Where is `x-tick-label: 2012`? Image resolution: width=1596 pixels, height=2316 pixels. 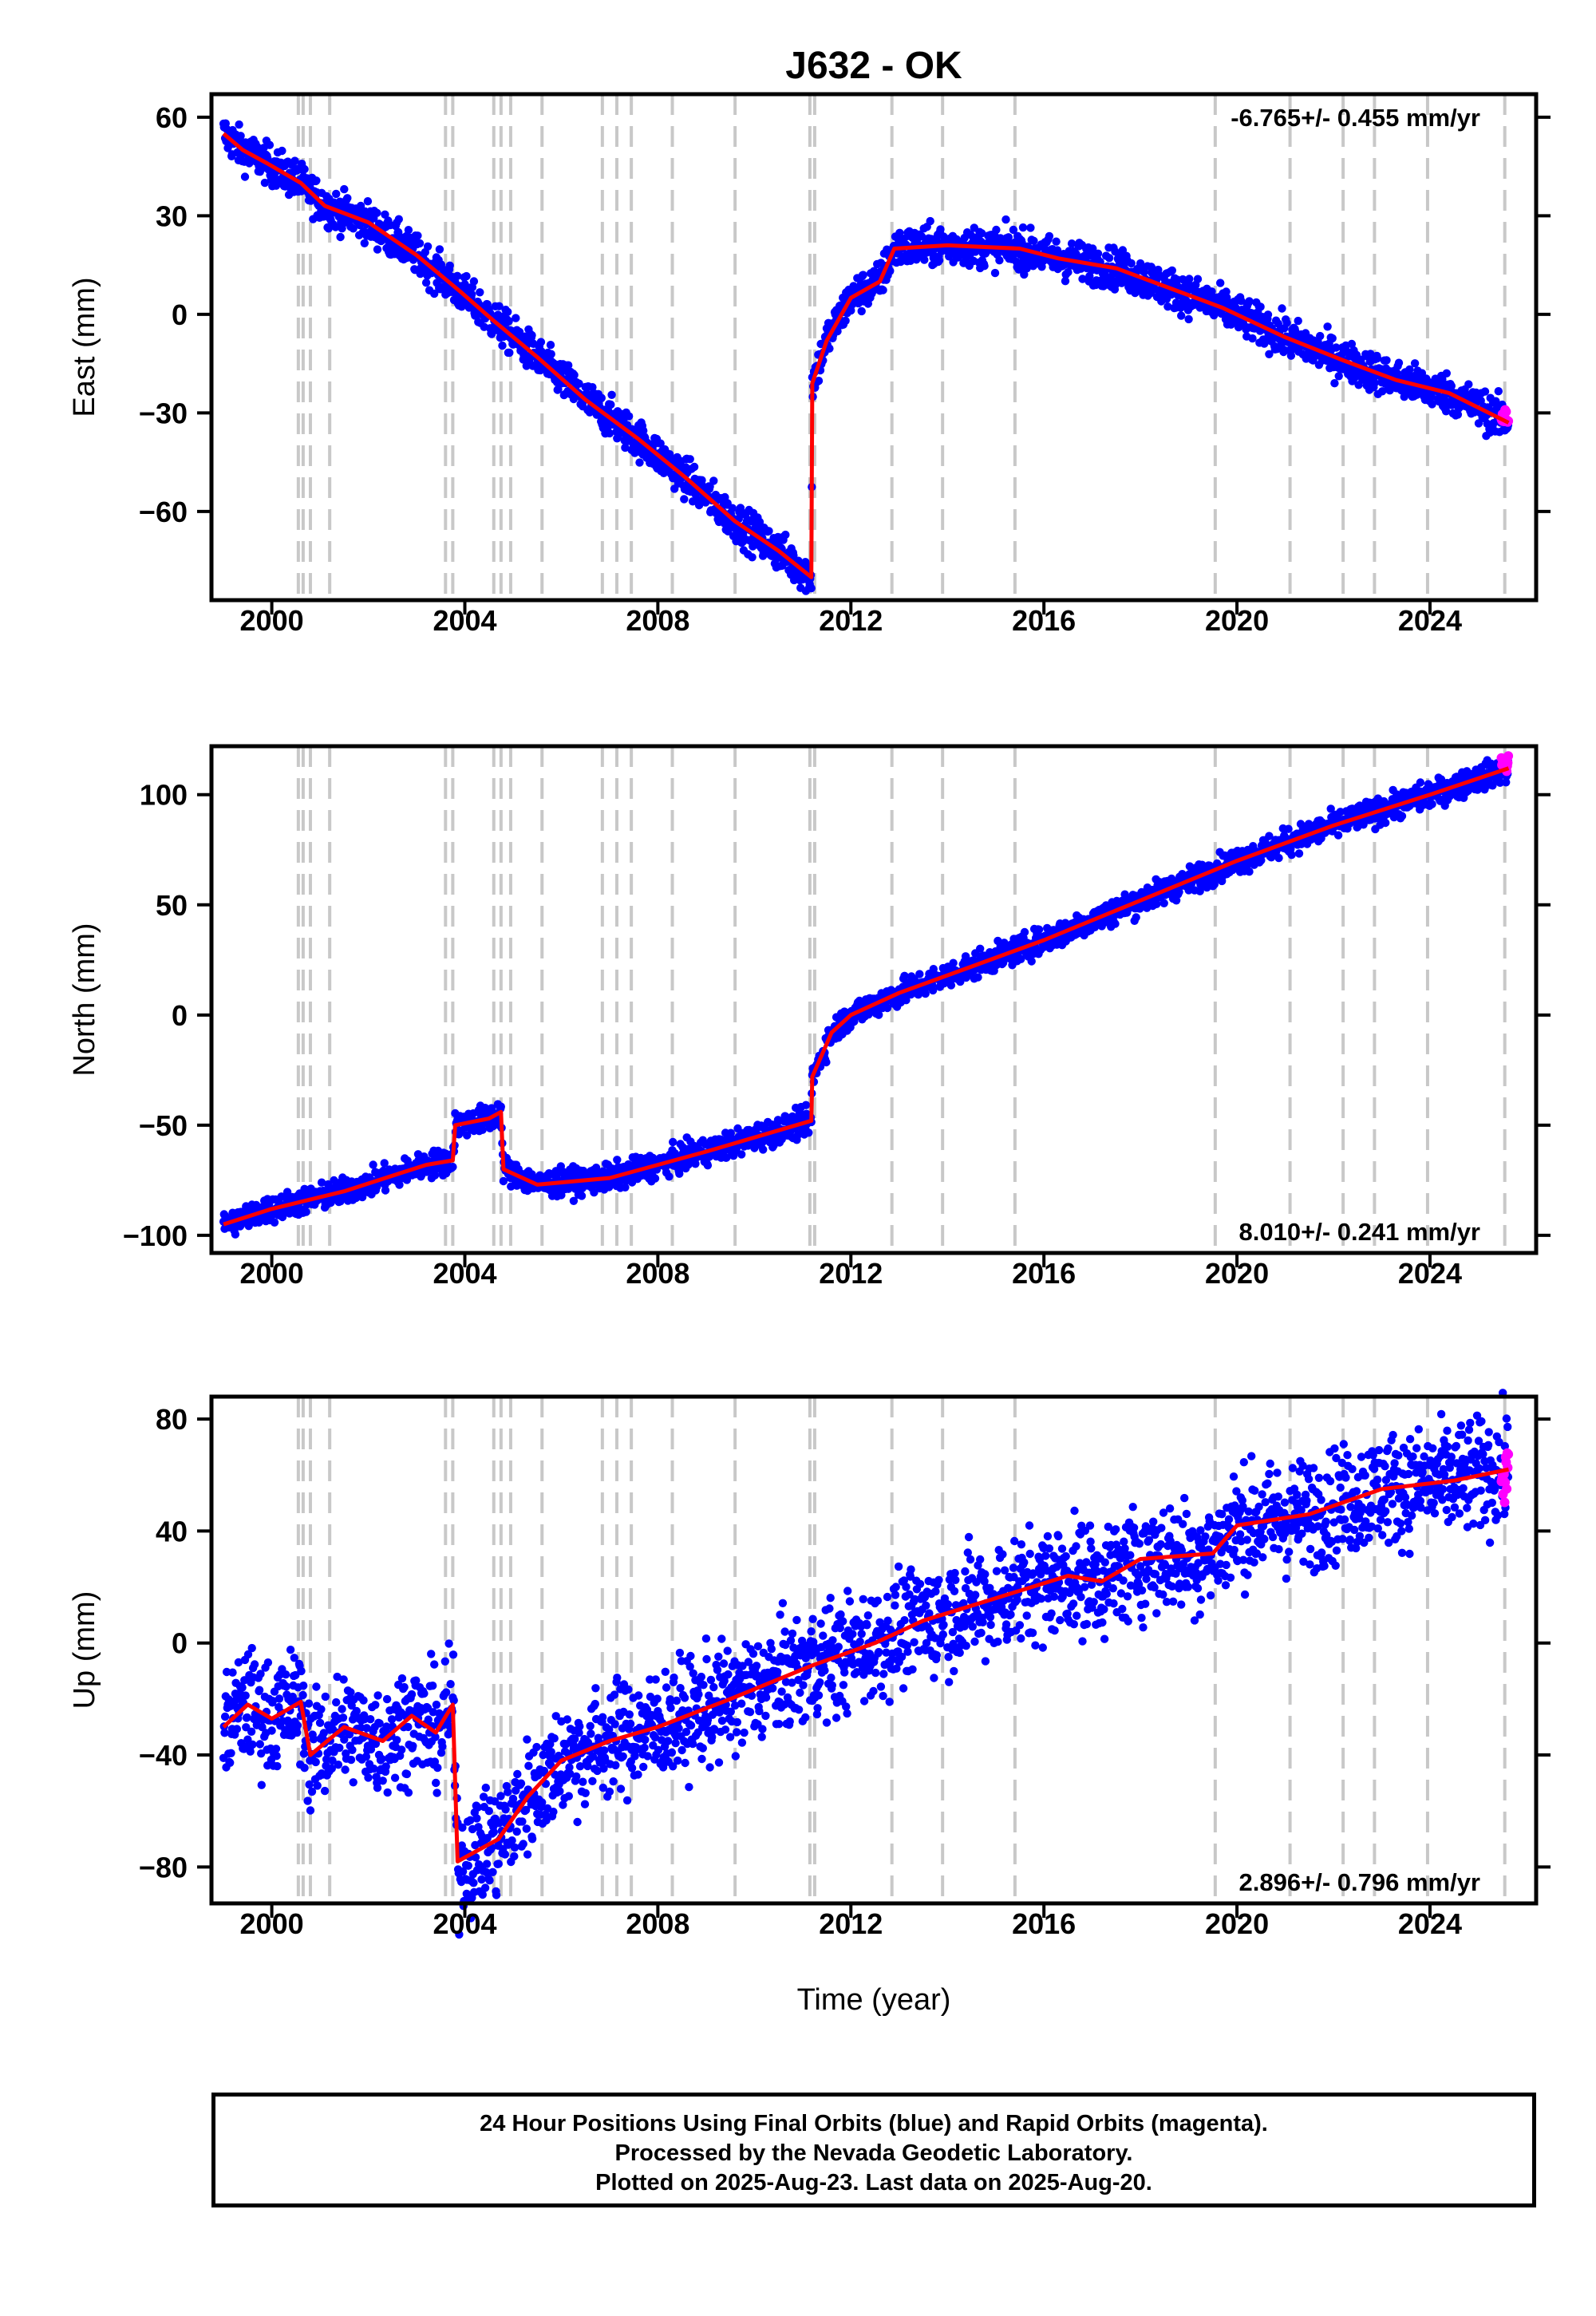 x-tick-label: 2012 is located at coordinates (851, 1273).